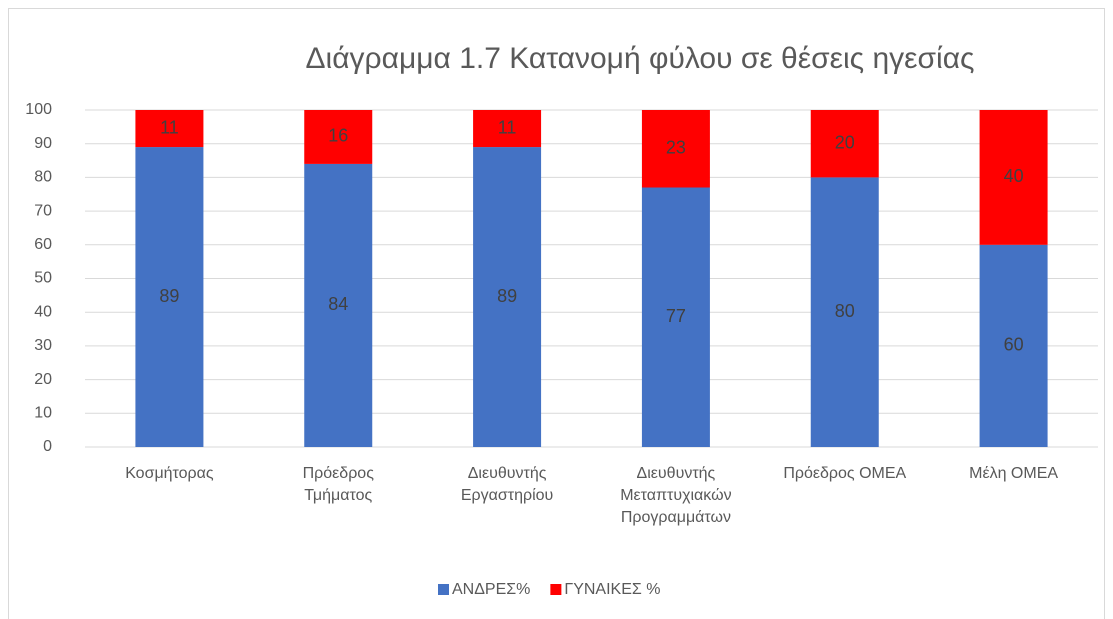  I want to click on y-tick-label: 70, so click(43, 210).